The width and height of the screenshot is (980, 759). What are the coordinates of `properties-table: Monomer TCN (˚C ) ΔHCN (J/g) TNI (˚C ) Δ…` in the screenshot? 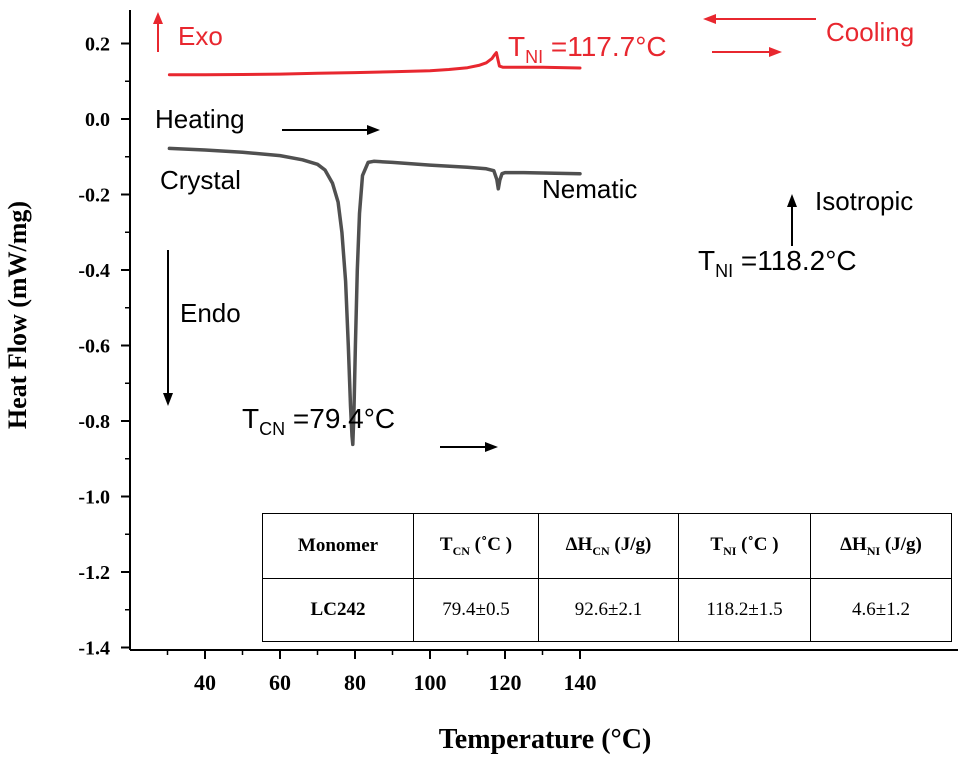 It's located at (607, 577).